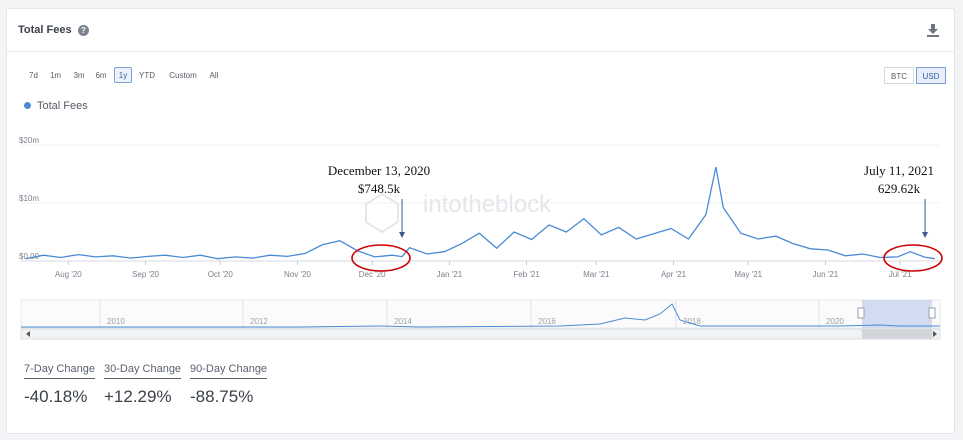 The image size is (963, 440). What do you see at coordinates (27, 105) in the screenshot?
I see `legend-marker` at bounding box center [27, 105].